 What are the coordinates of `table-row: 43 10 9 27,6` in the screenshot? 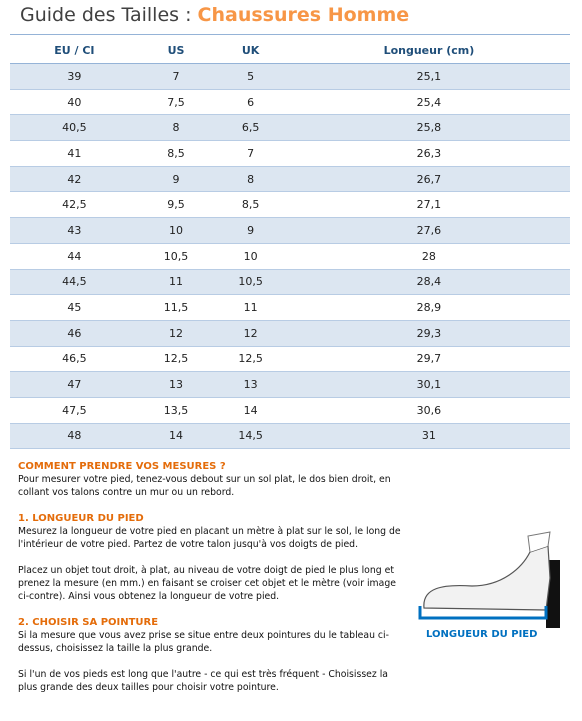 It's located at (290, 230).